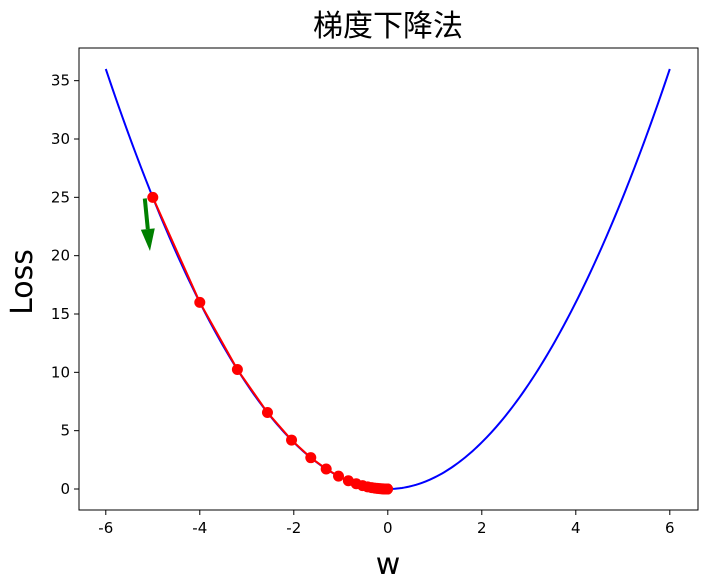 This screenshot has width=719, height=576. Describe the element at coordinates (147, 239) in the screenshot. I see `arrow-head` at that location.